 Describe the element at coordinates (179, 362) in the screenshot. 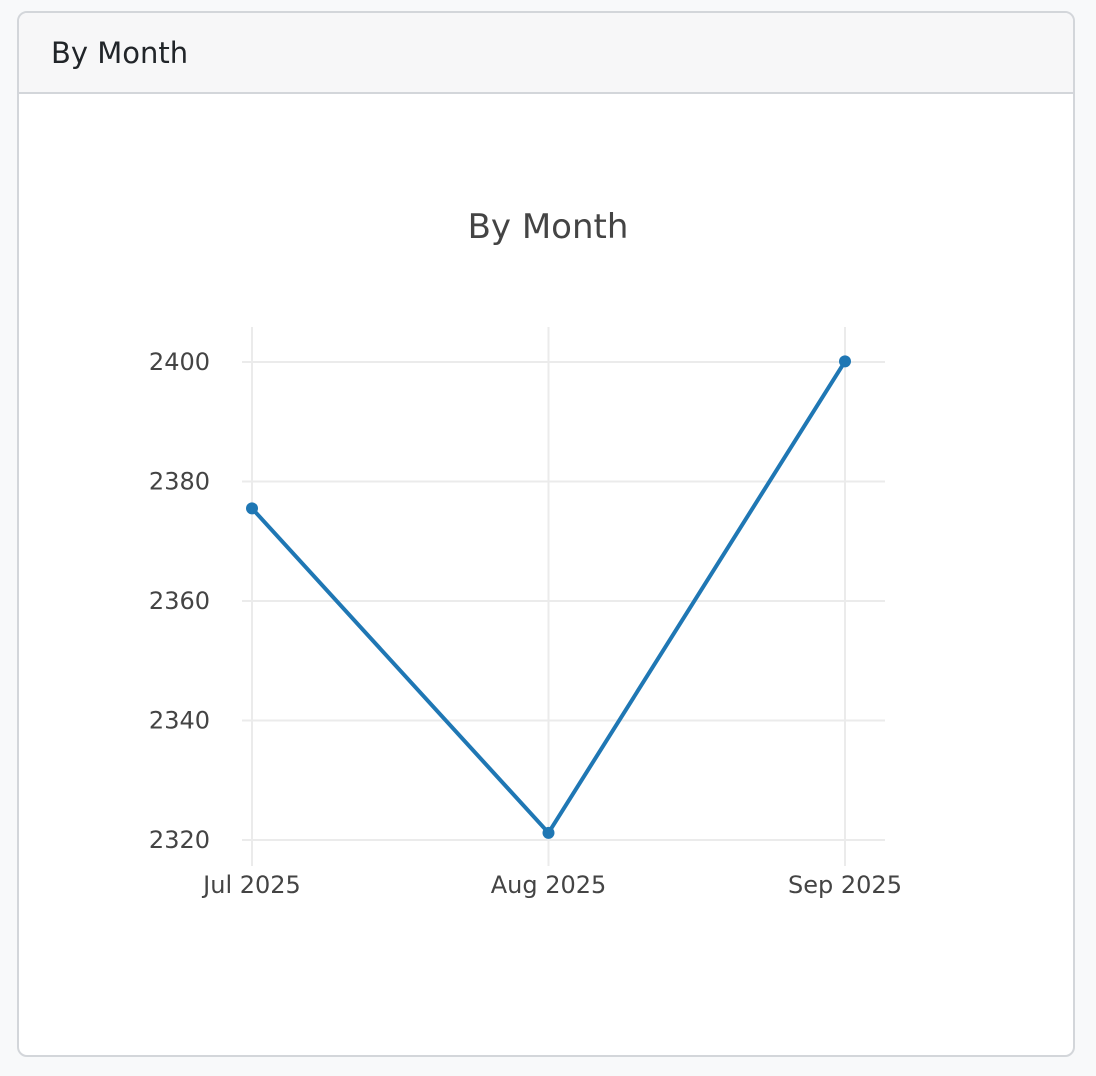

I see `y-tick-label: 2400` at that location.